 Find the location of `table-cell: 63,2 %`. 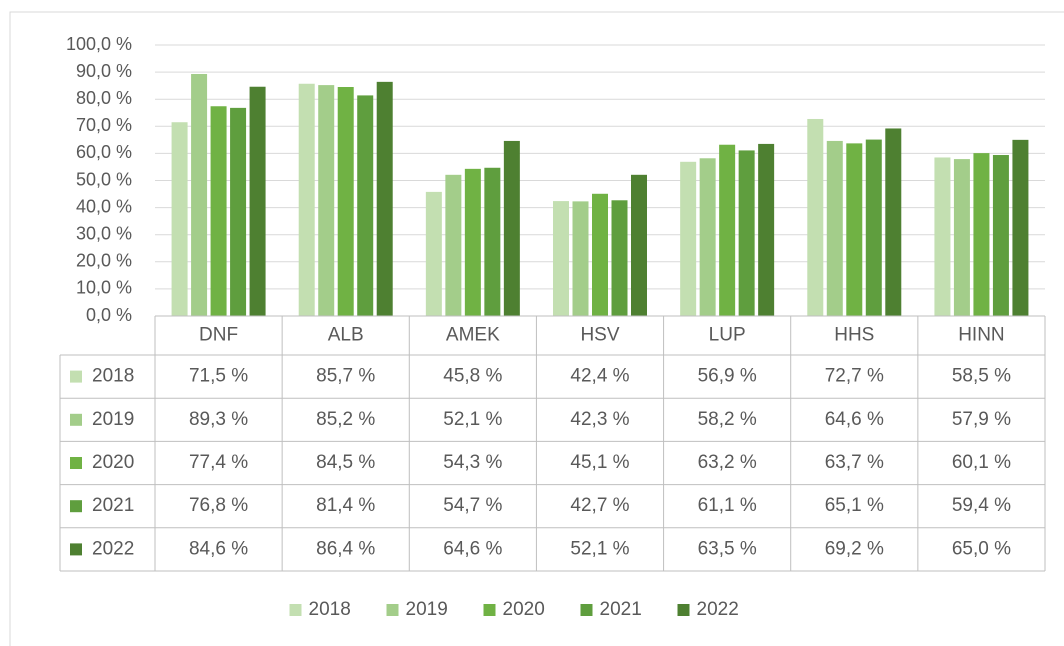

table-cell: 63,2 % is located at coordinates (727, 462).